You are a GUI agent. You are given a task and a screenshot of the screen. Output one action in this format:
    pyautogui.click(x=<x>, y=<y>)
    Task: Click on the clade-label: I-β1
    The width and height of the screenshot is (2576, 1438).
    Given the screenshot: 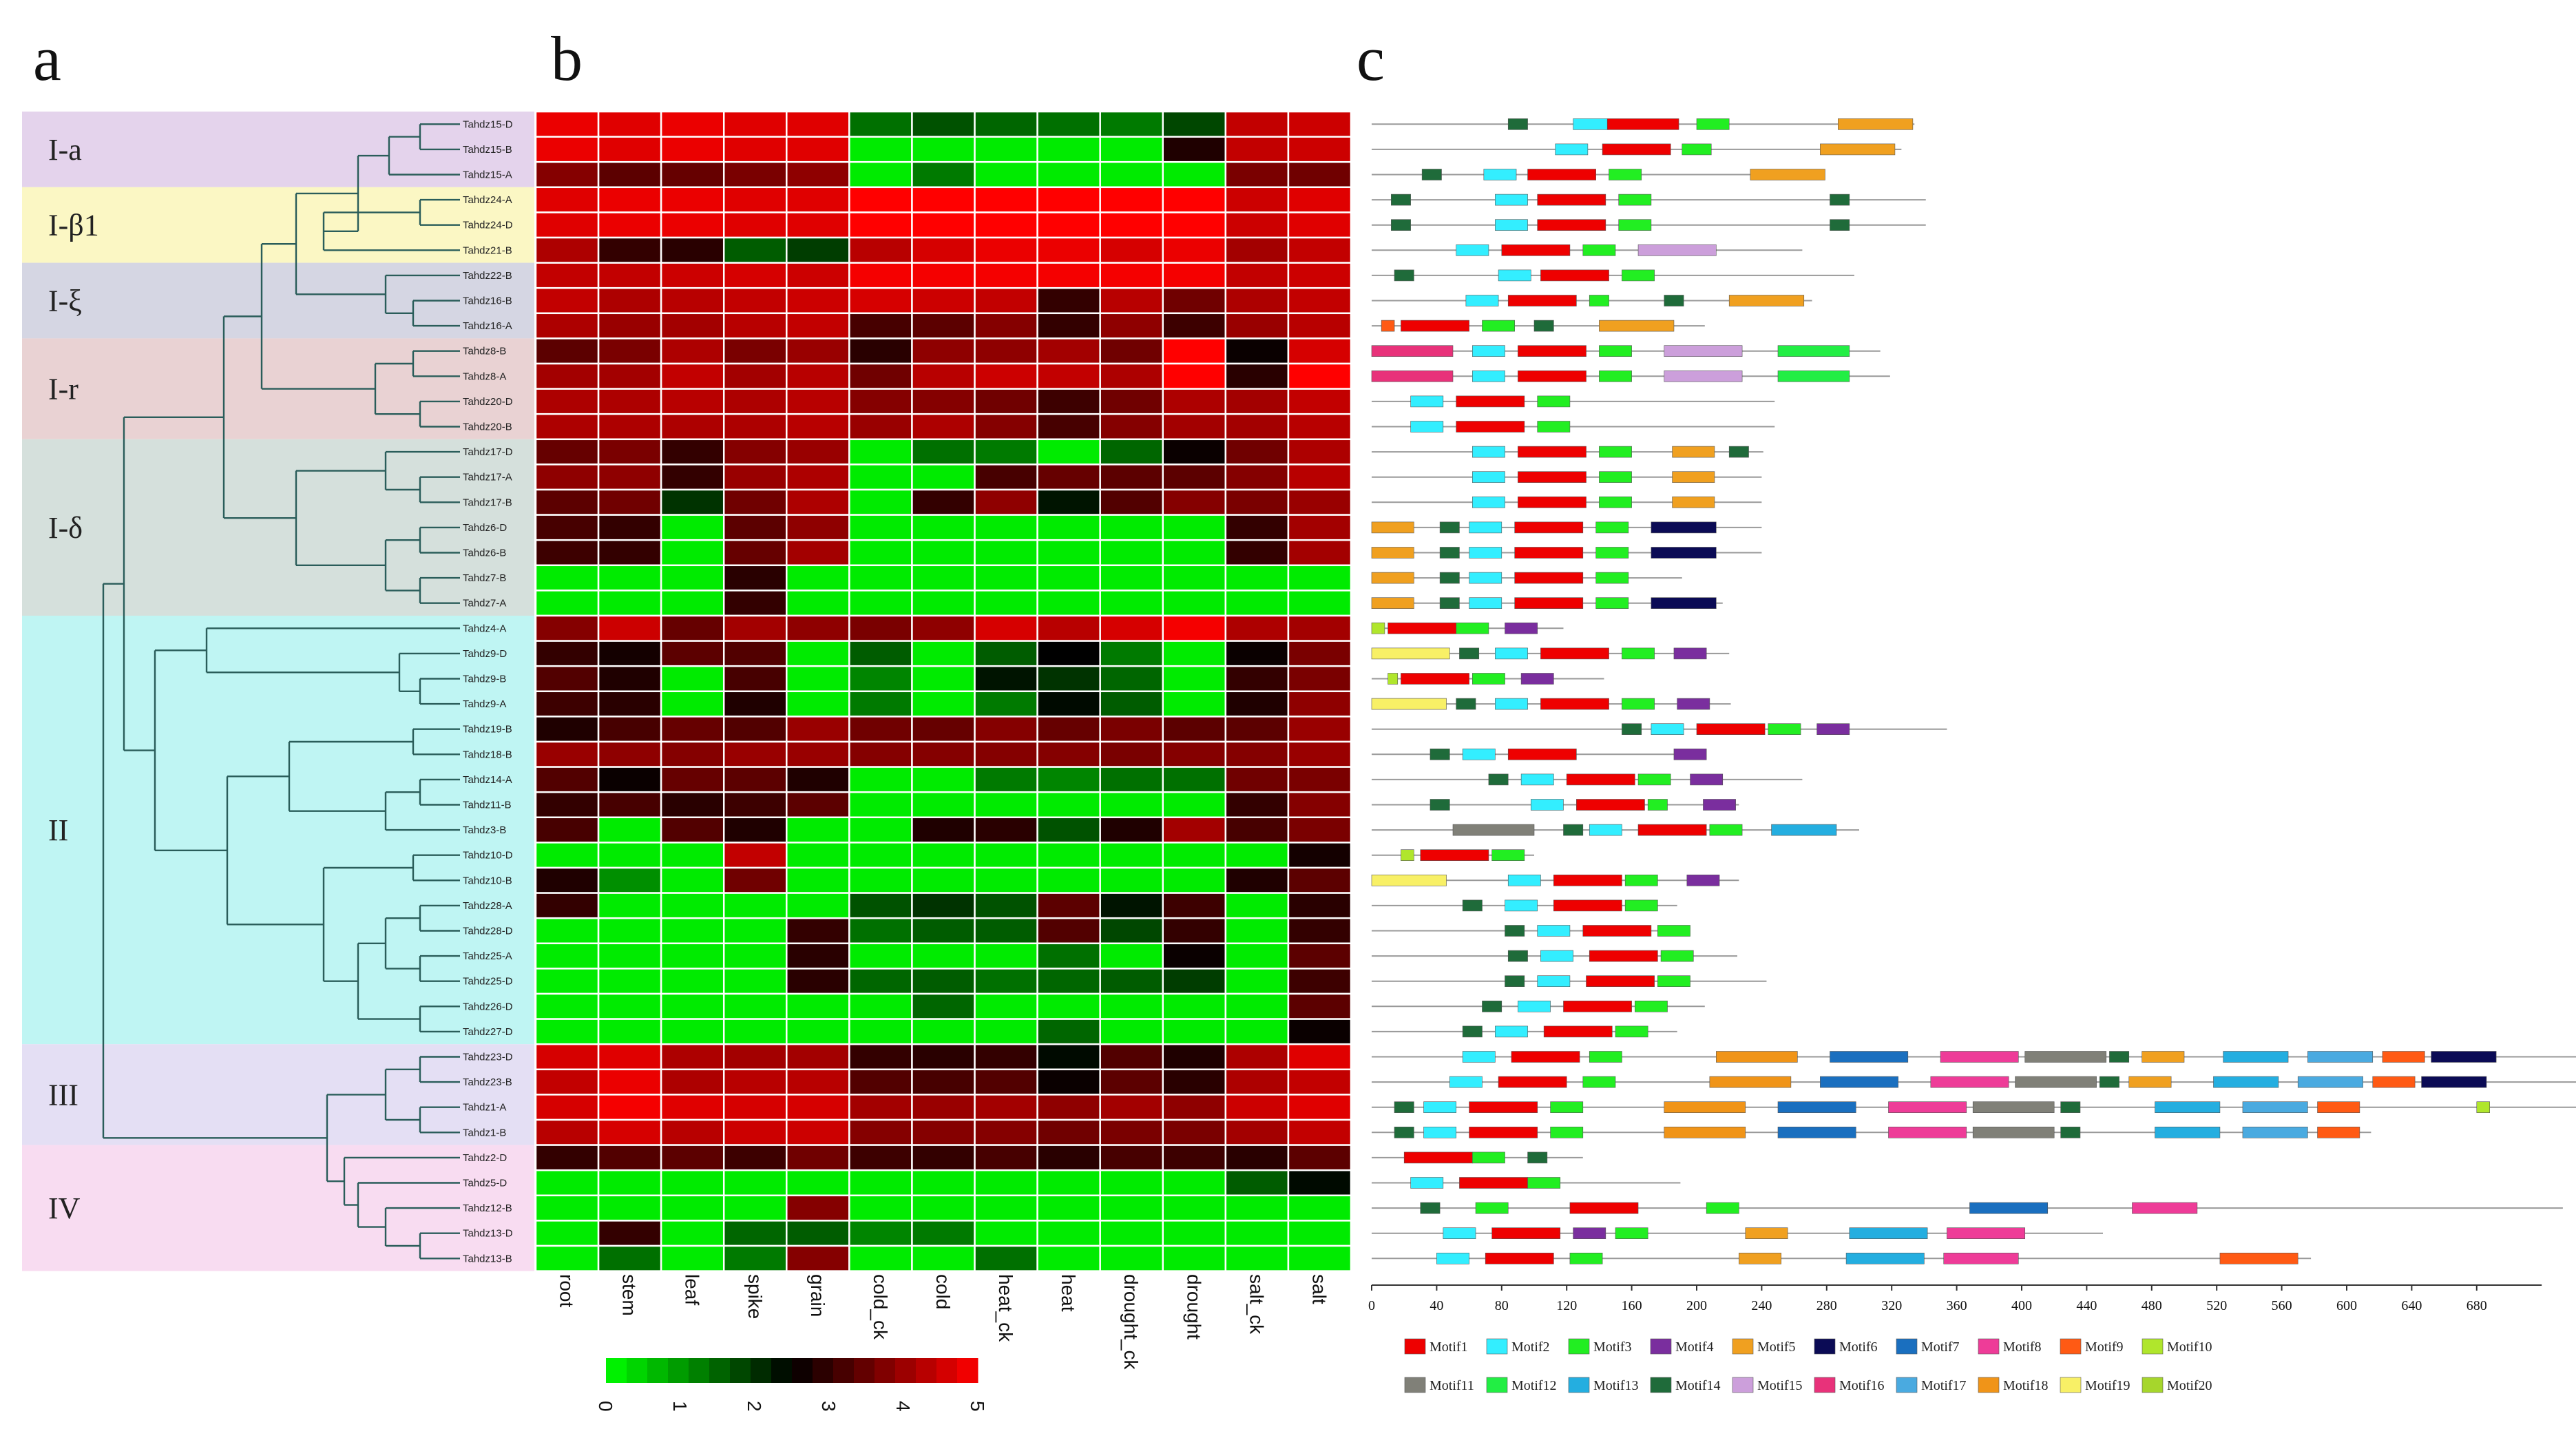 What is the action you would take?
    pyautogui.click(x=73, y=226)
    